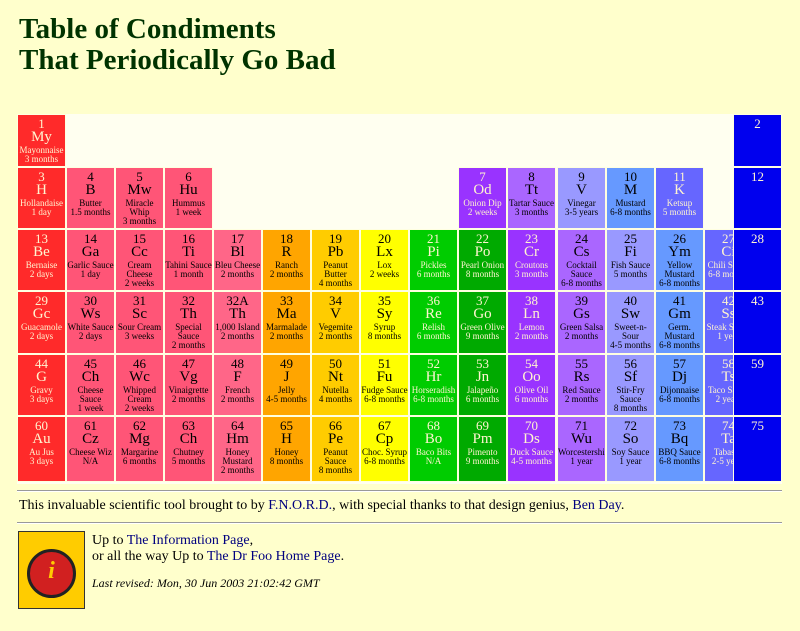  Describe the element at coordinates (482, 238) in the screenshot. I see `element-number: 22` at that location.